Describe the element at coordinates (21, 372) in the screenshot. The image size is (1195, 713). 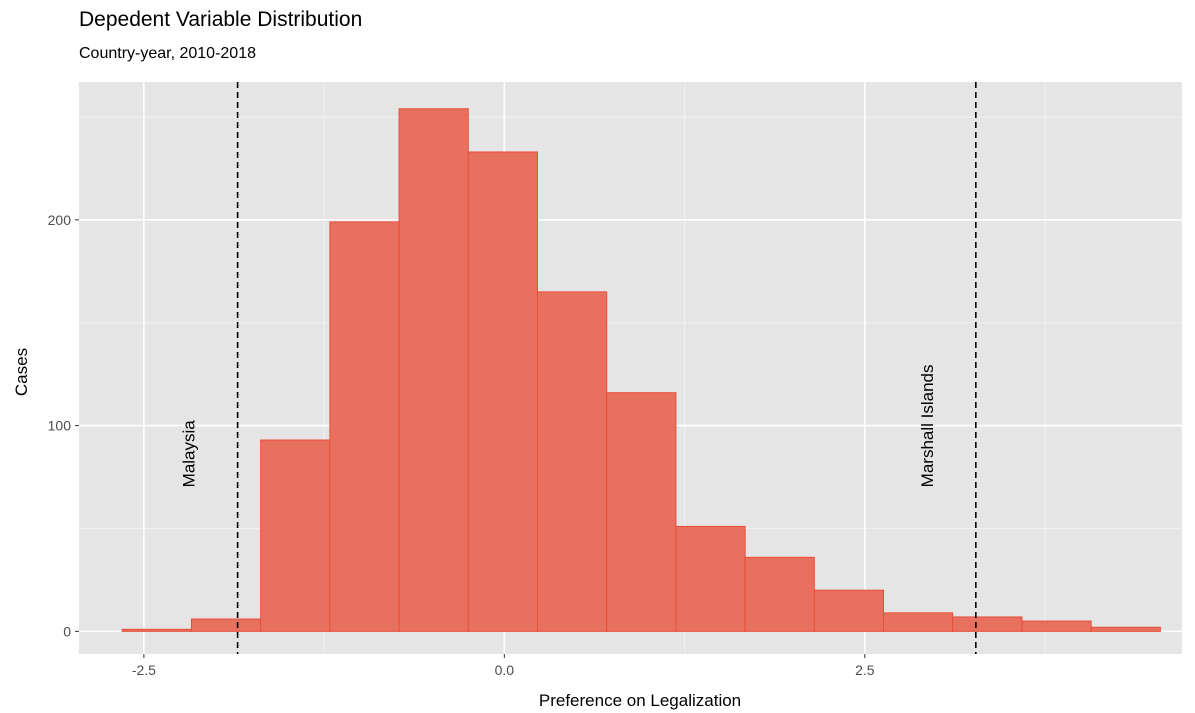
I see `y-axis-label: Cases` at that location.